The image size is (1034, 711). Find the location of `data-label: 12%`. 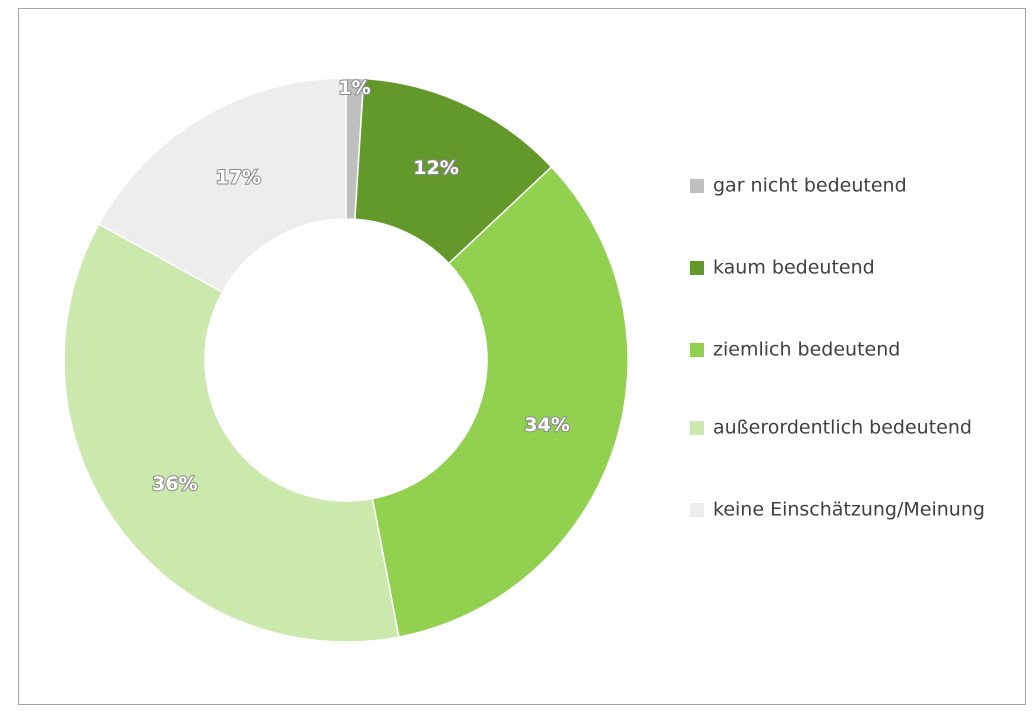

data-label: 12% is located at coordinates (435, 168).